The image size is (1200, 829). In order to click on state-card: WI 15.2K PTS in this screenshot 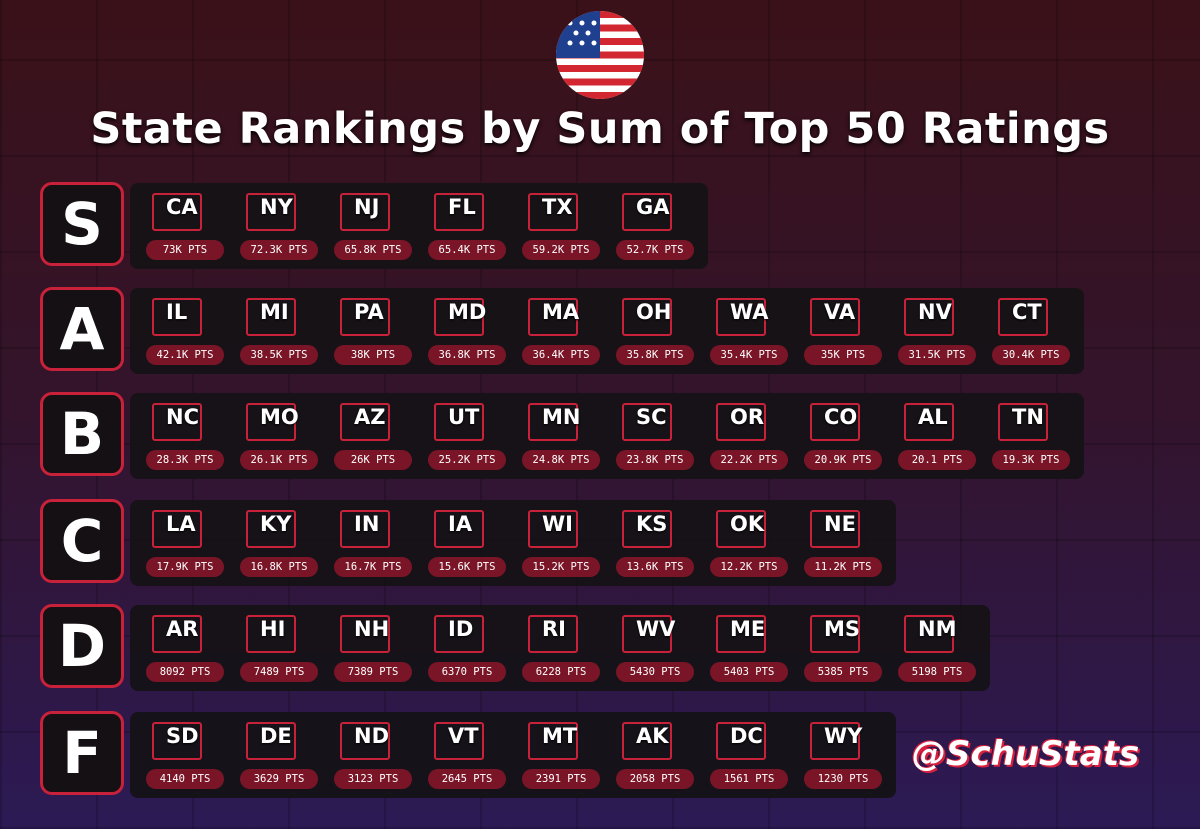, I will do `click(561, 543)`.